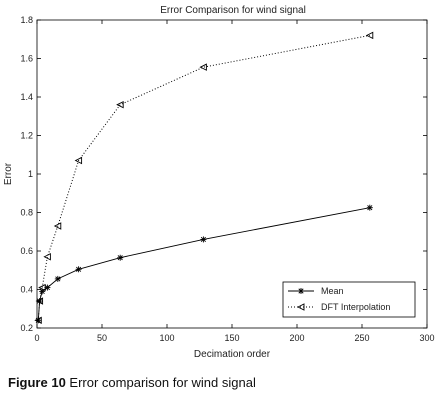  Describe the element at coordinates (296, 338) in the screenshot. I see `x-tick-label: 200` at that location.